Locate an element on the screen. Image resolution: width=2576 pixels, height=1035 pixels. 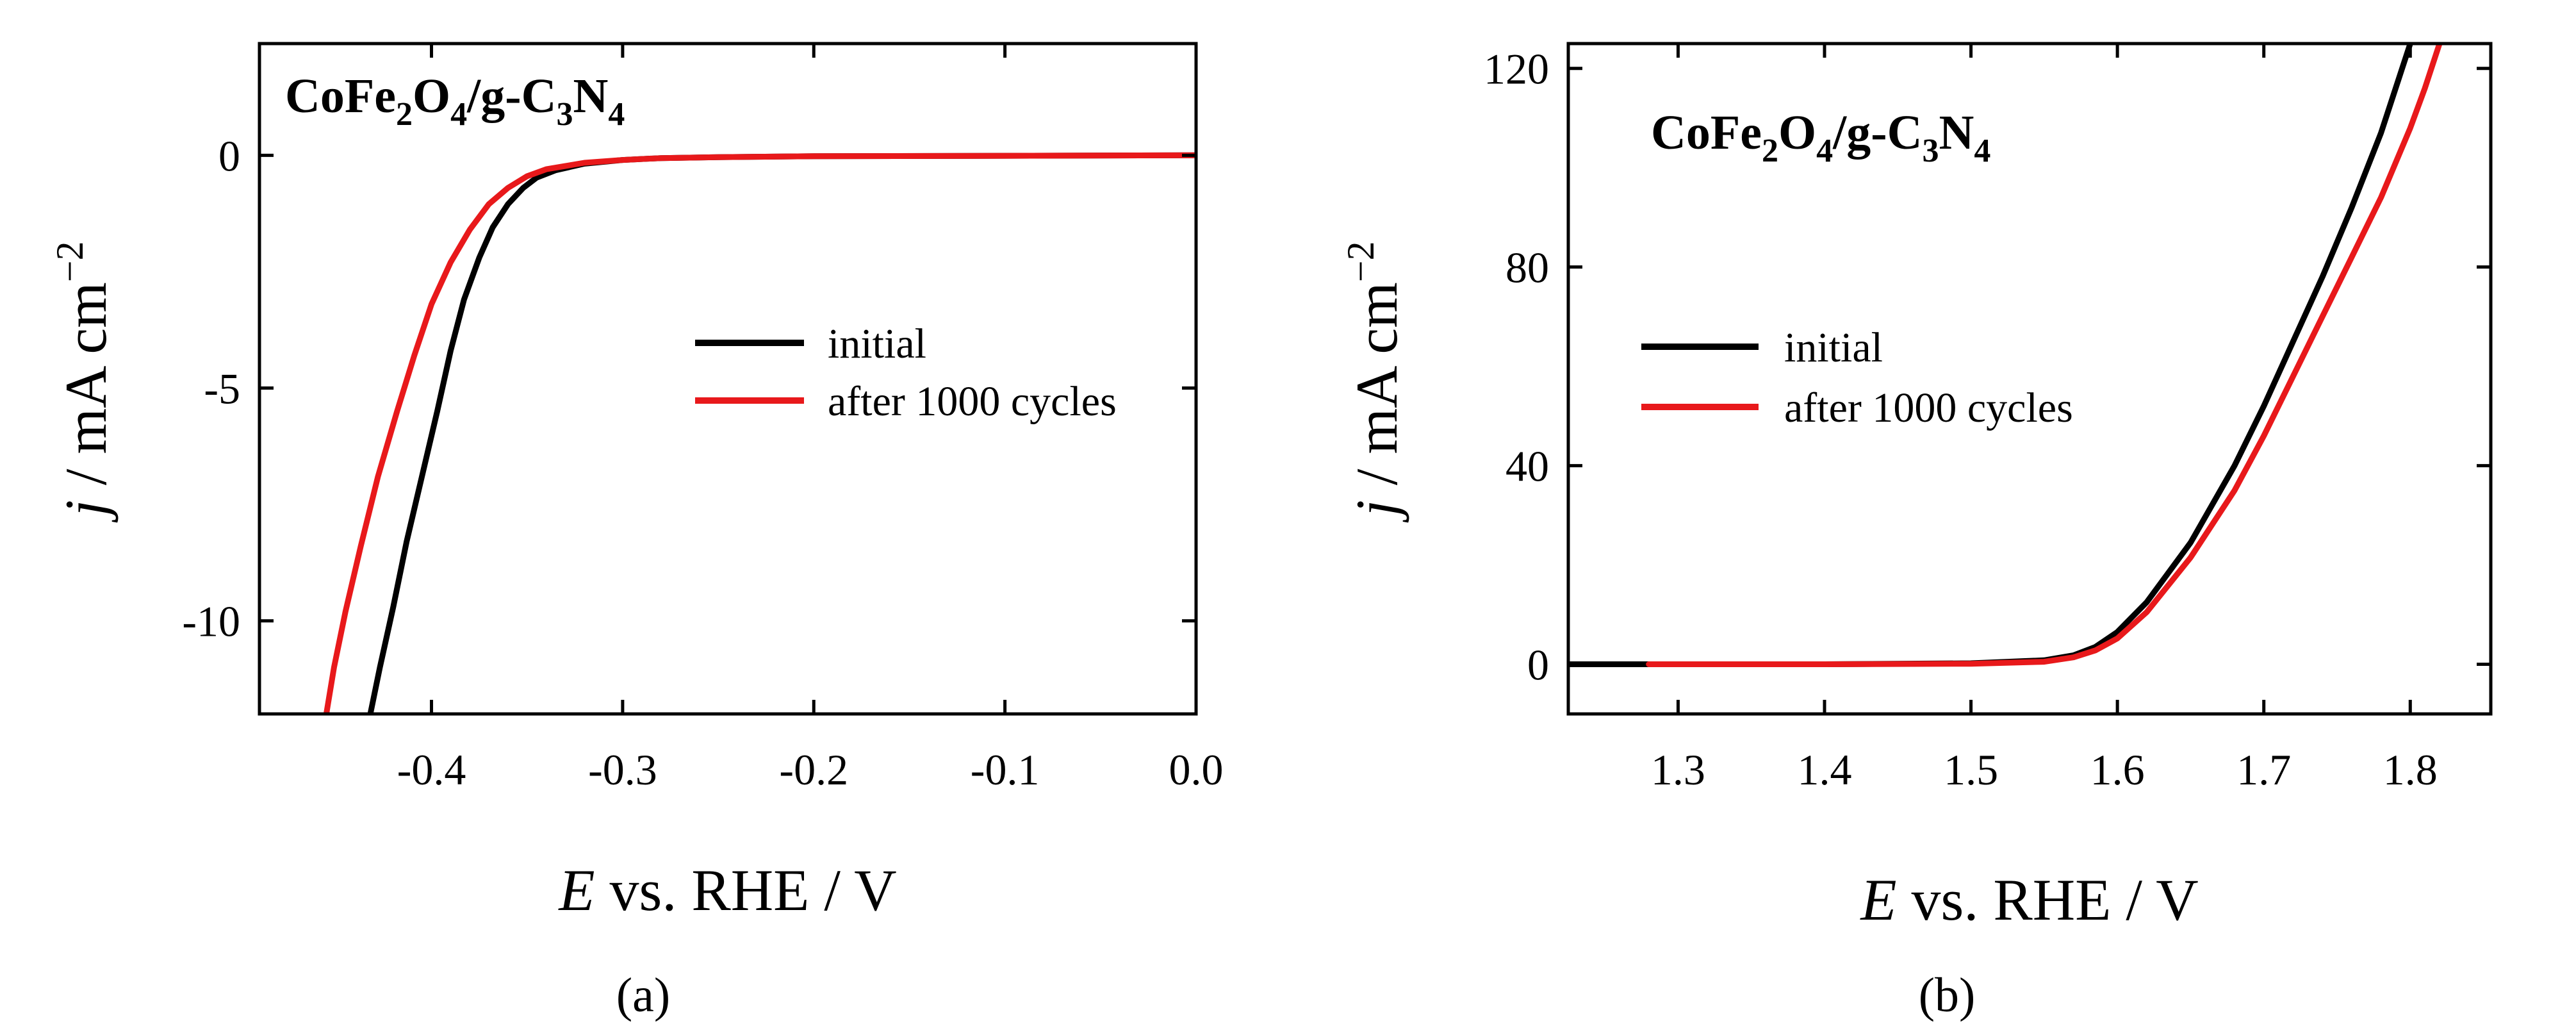
panel-b-x-axis-title: E vs. RHE / V is located at coordinates (2029, 899).